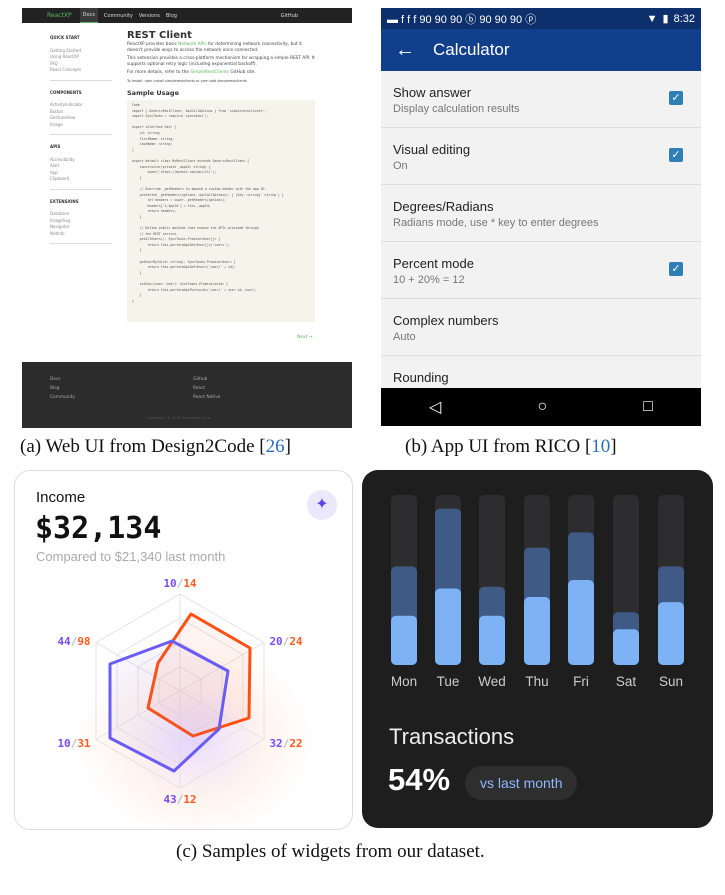 This screenshot has height=895, width=725. What do you see at coordinates (57, 111) in the screenshot?
I see `sidebar-item: Button` at bounding box center [57, 111].